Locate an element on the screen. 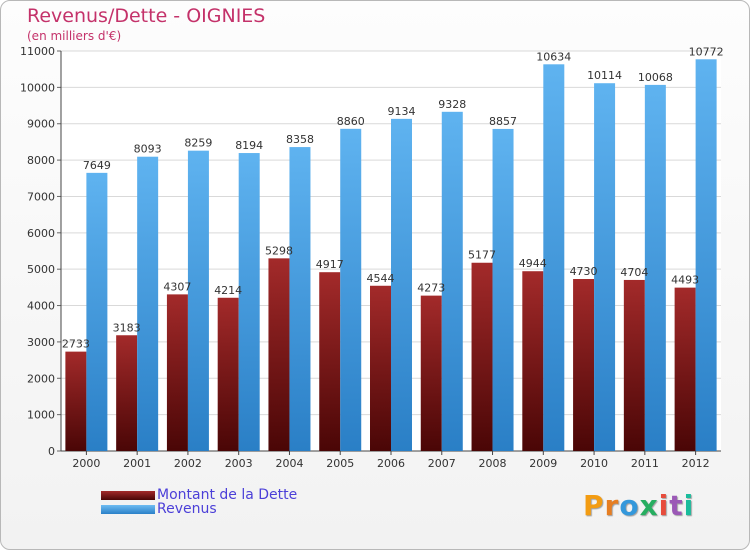  y-tick-label: 0 is located at coordinates (51, 451).